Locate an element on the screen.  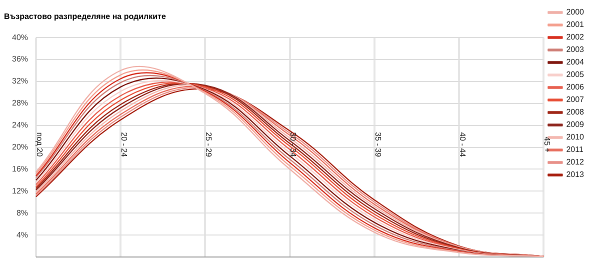
y-tick-label: 16% is located at coordinates (20, 169).